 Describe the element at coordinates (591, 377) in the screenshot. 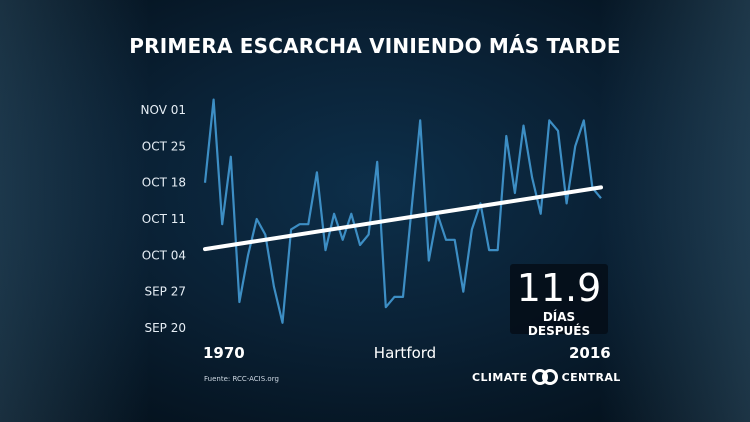

I see `brand-word-right: CENTRAL` at that location.